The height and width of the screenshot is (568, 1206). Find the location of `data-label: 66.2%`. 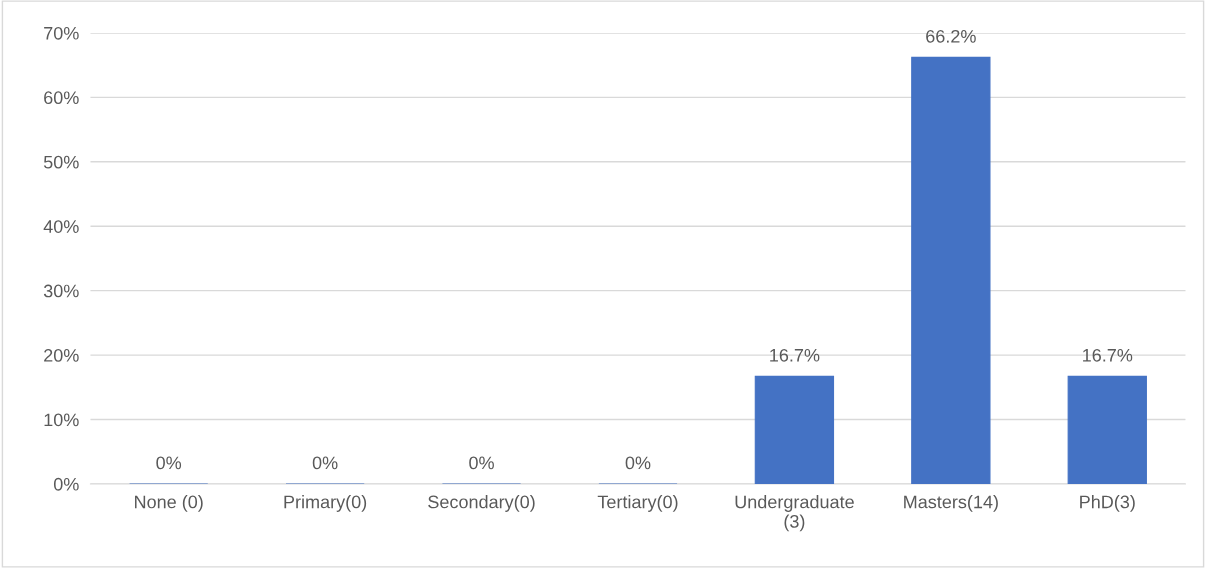

data-label: 66.2% is located at coordinates (951, 36).